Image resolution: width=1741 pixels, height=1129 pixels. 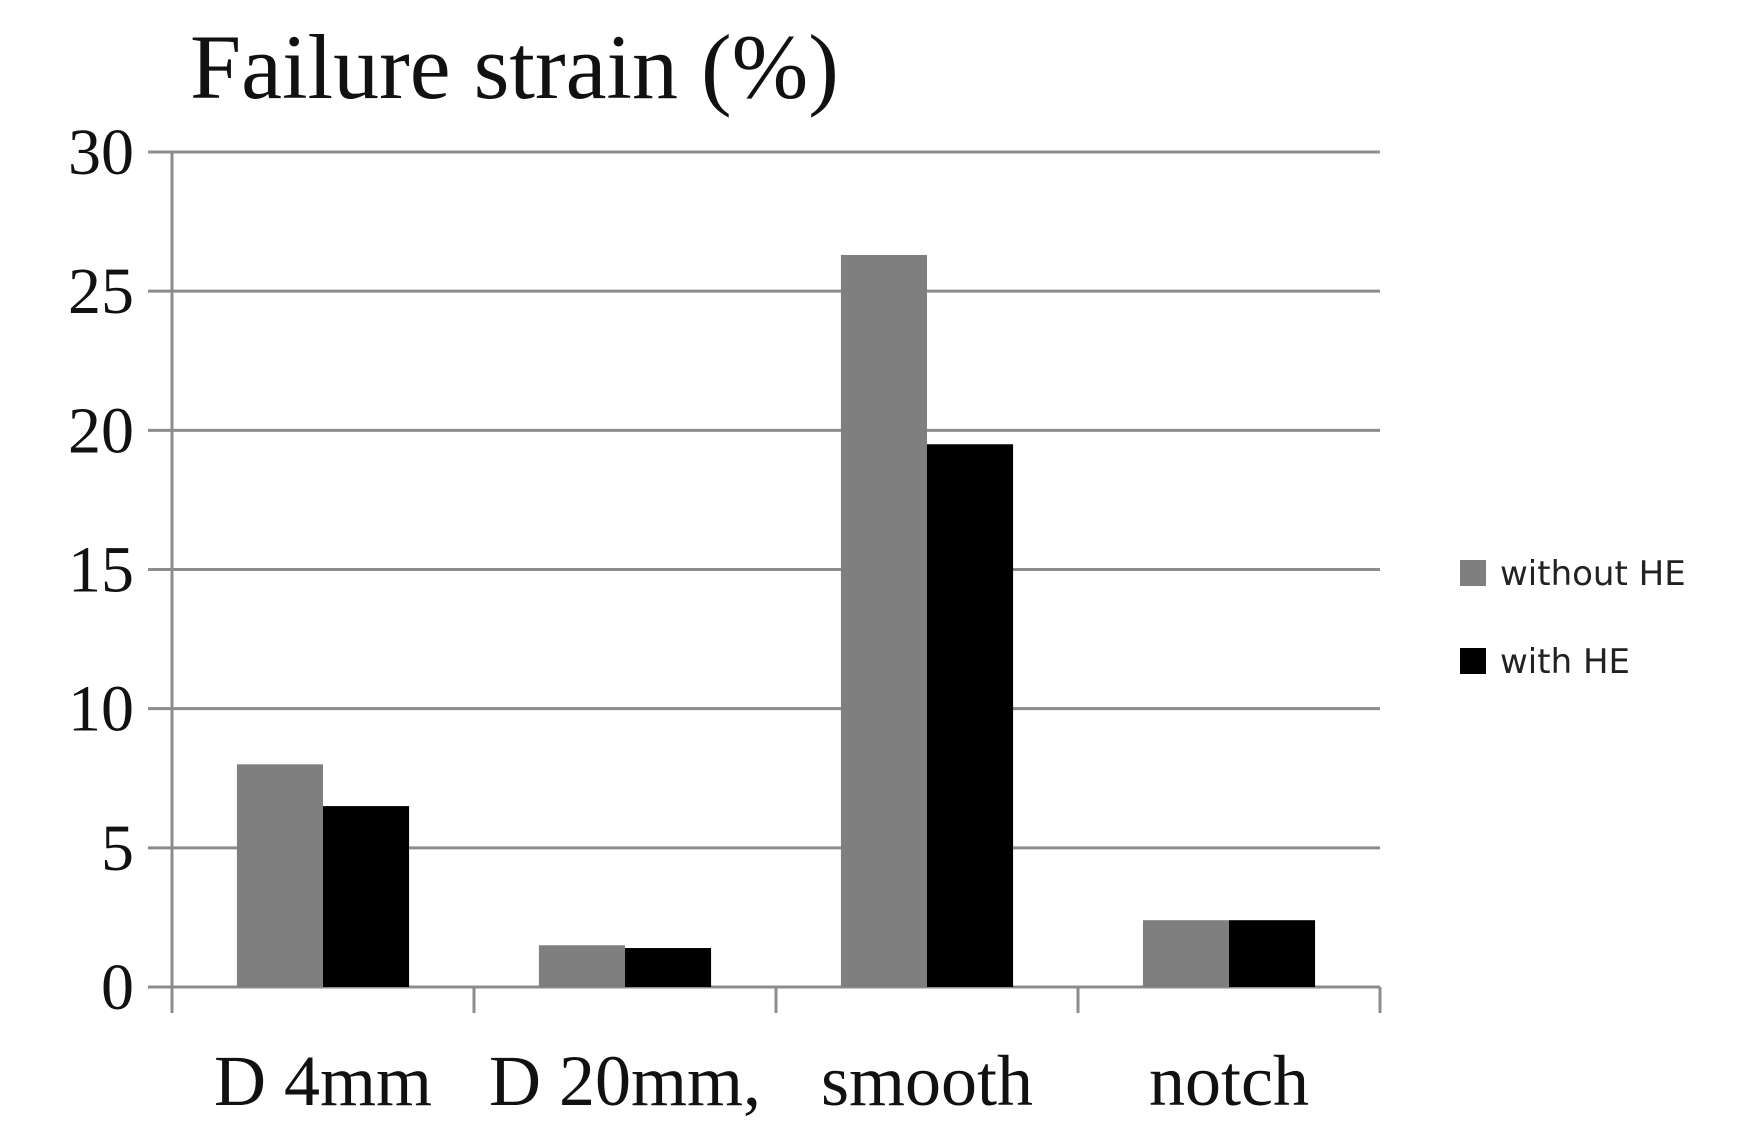 What do you see at coordinates (1593, 574) in the screenshot?
I see `legend-label-0: without HE` at bounding box center [1593, 574].